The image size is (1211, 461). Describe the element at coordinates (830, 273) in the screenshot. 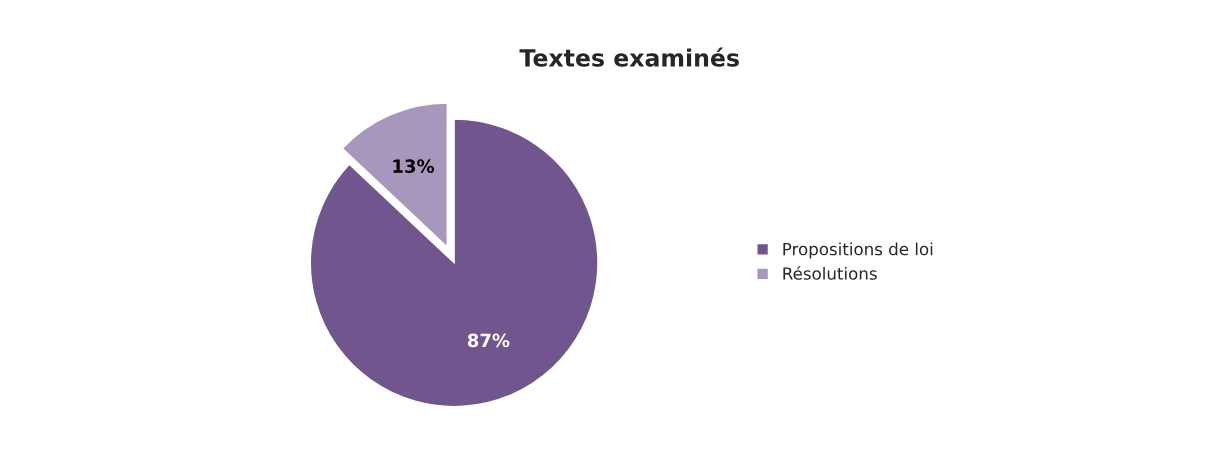

I see `legend-label: Résolutions` at that location.